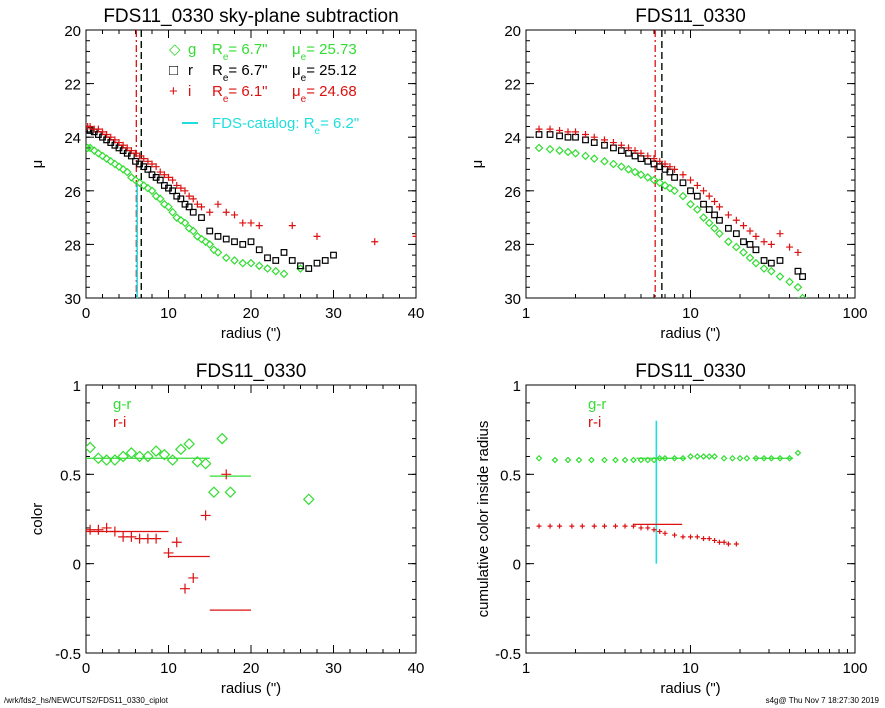  Describe the element at coordinates (333, 313) in the screenshot. I see `x-tick-label: 30` at that location.